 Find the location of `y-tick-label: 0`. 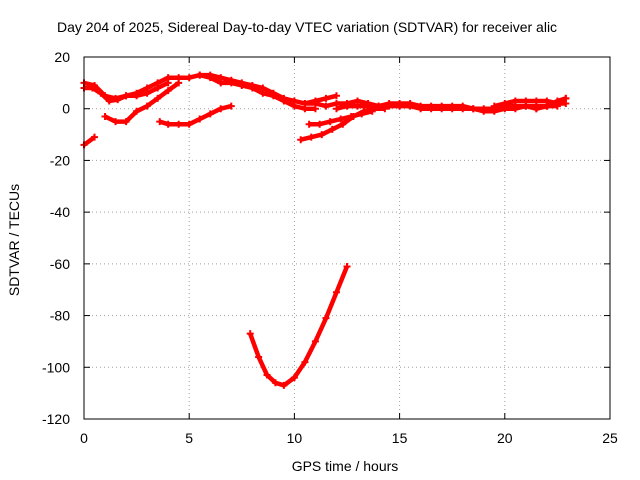

y-tick-label: 0 is located at coordinates (66, 109).